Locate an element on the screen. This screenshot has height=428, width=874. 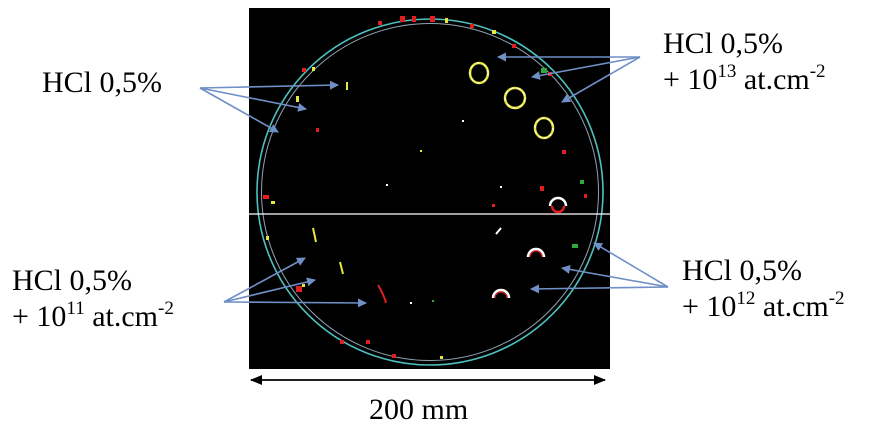
label-bottom-right: HCl 0,5% + 1012 at.cm-2 is located at coordinates (763, 289).